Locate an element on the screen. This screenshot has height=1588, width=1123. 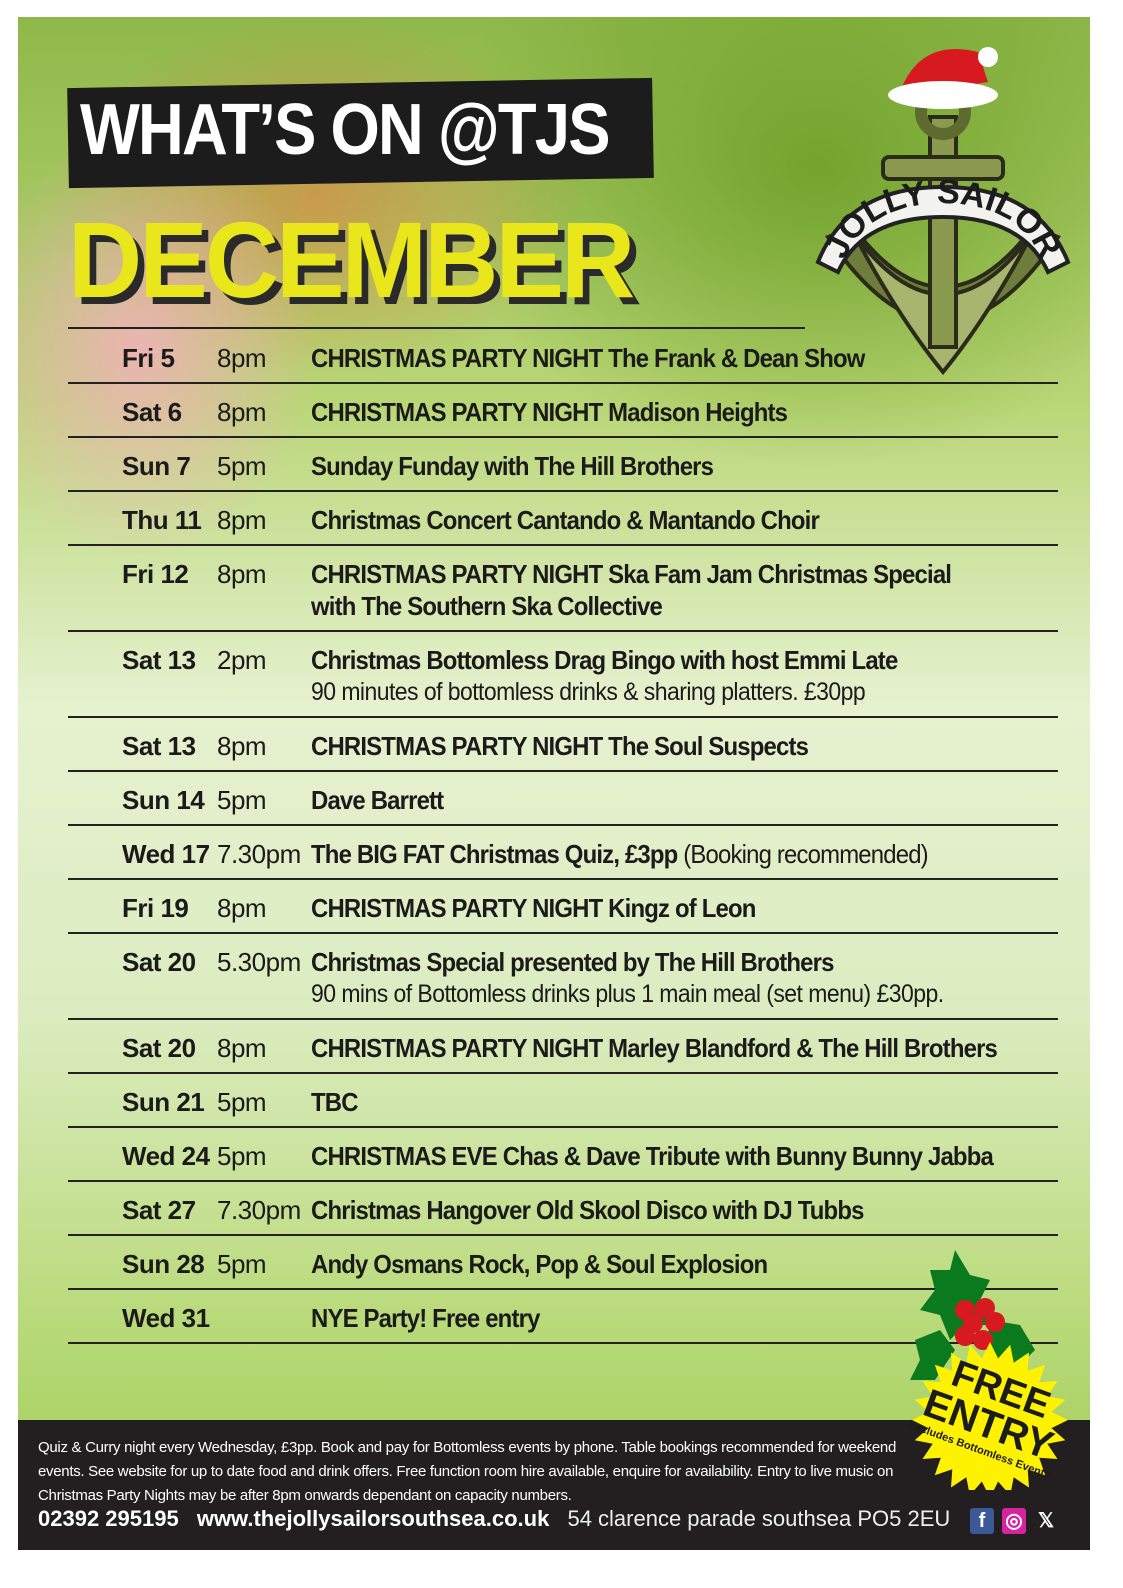
event-day: Fri 19 is located at coordinates (155, 908).